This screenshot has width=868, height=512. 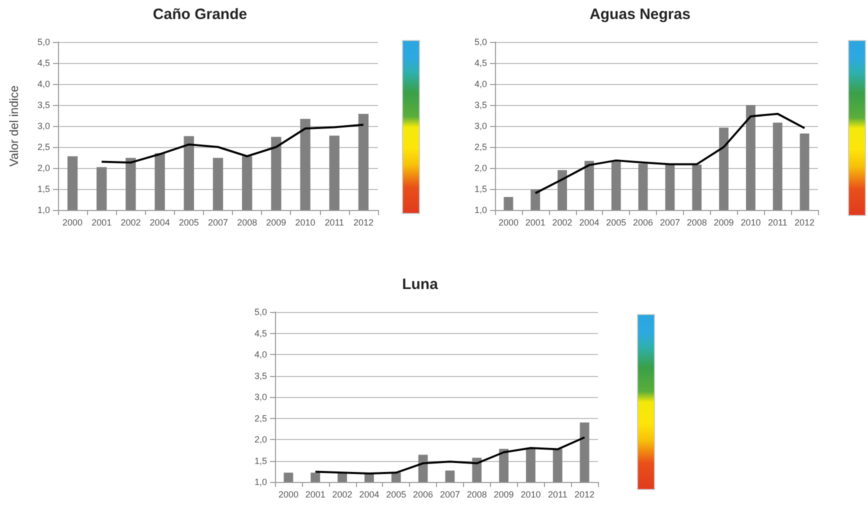 What do you see at coordinates (420, 284) in the screenshot?
I see `chart-title: Luna` at bounding box center [420, 284].